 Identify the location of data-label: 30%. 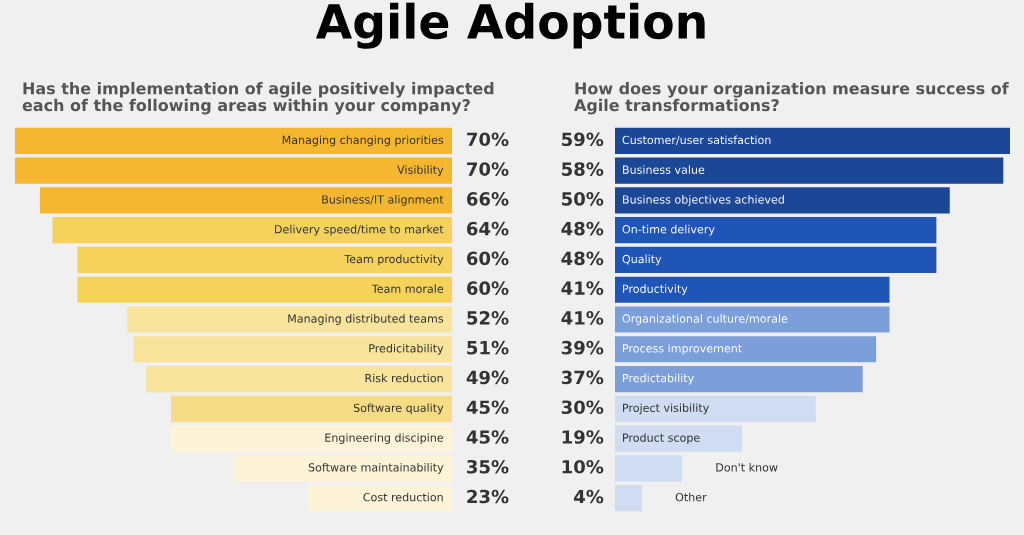
(582, 407).